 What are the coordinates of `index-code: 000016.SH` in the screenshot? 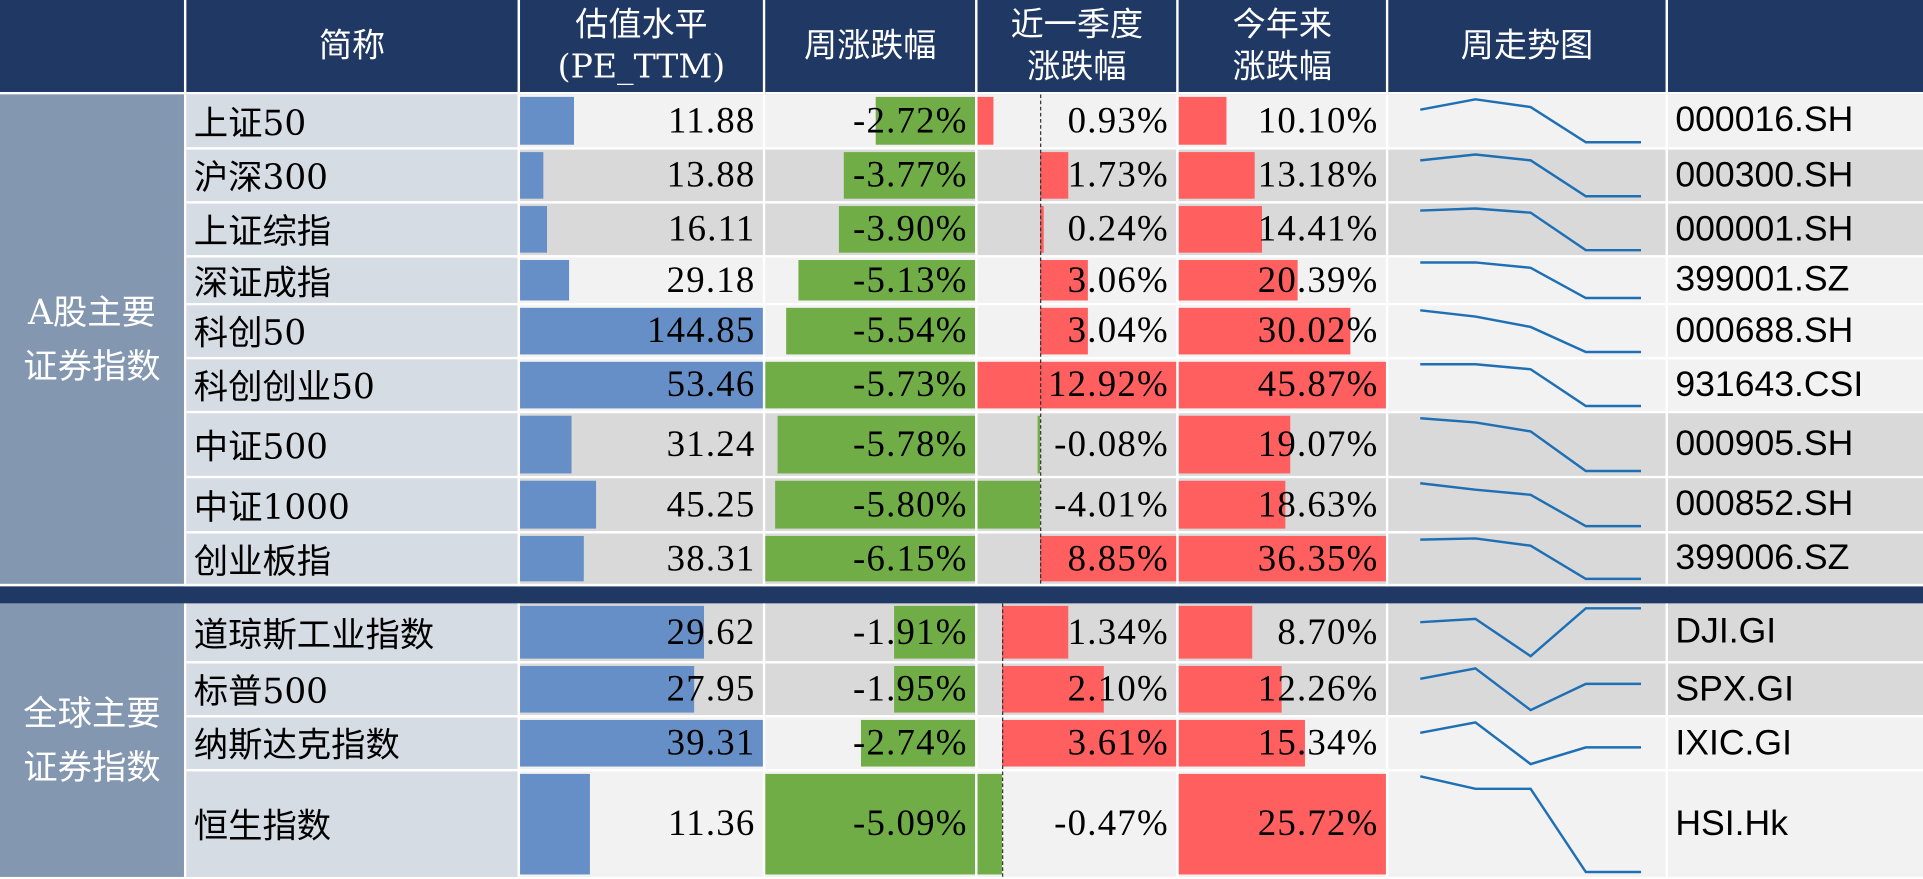 It's located at (1764, 120).